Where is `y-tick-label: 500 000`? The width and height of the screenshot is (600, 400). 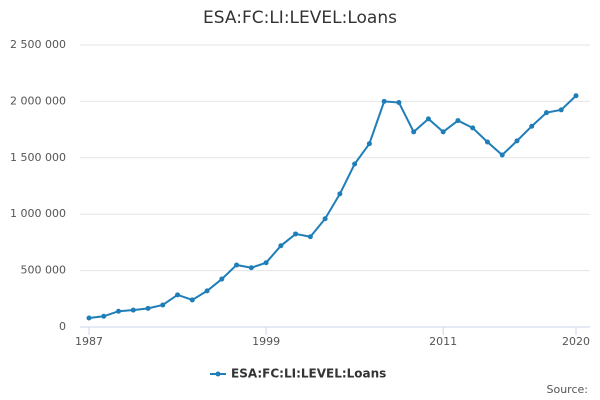
y-tick-label: 500 000 is located at coordinates (44, 270).